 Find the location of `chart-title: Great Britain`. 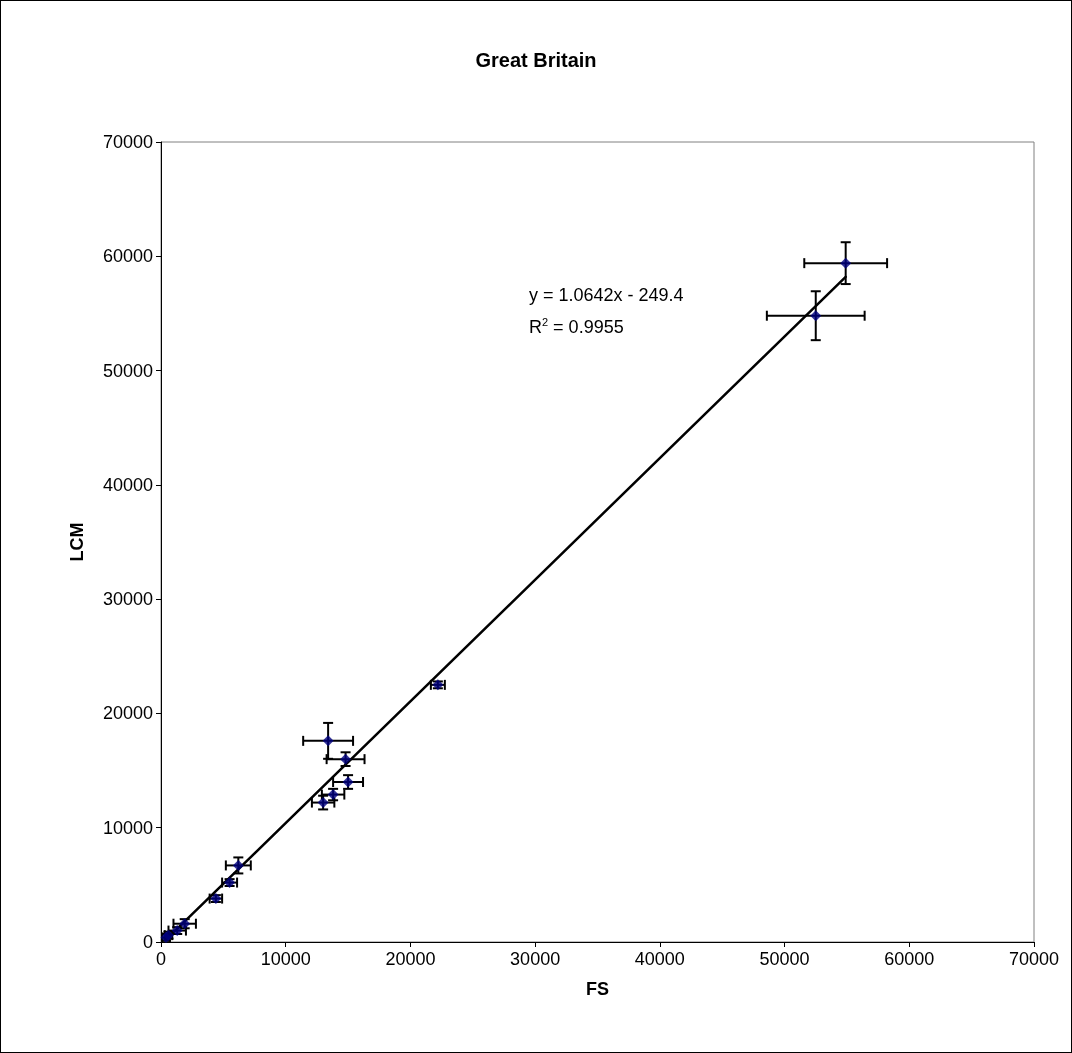

chart-title: Great Britain is located at coordinates (536, 60).